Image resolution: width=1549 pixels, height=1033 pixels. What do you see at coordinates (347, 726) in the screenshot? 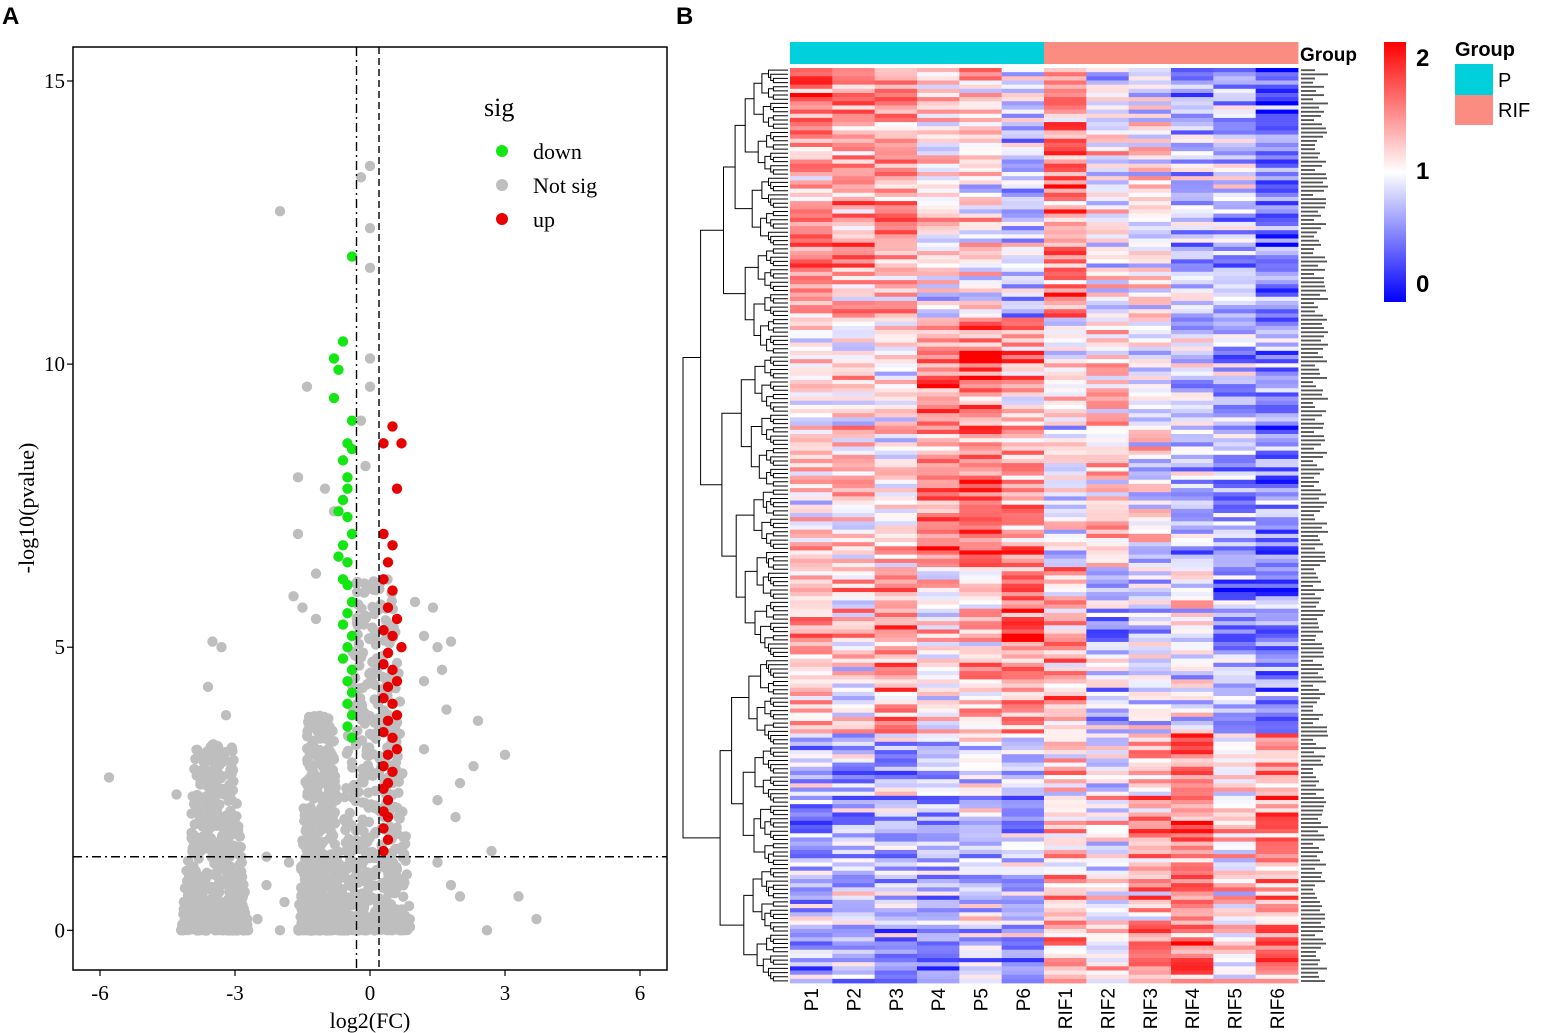
I see `point-down` at bounding box center [347, 726].